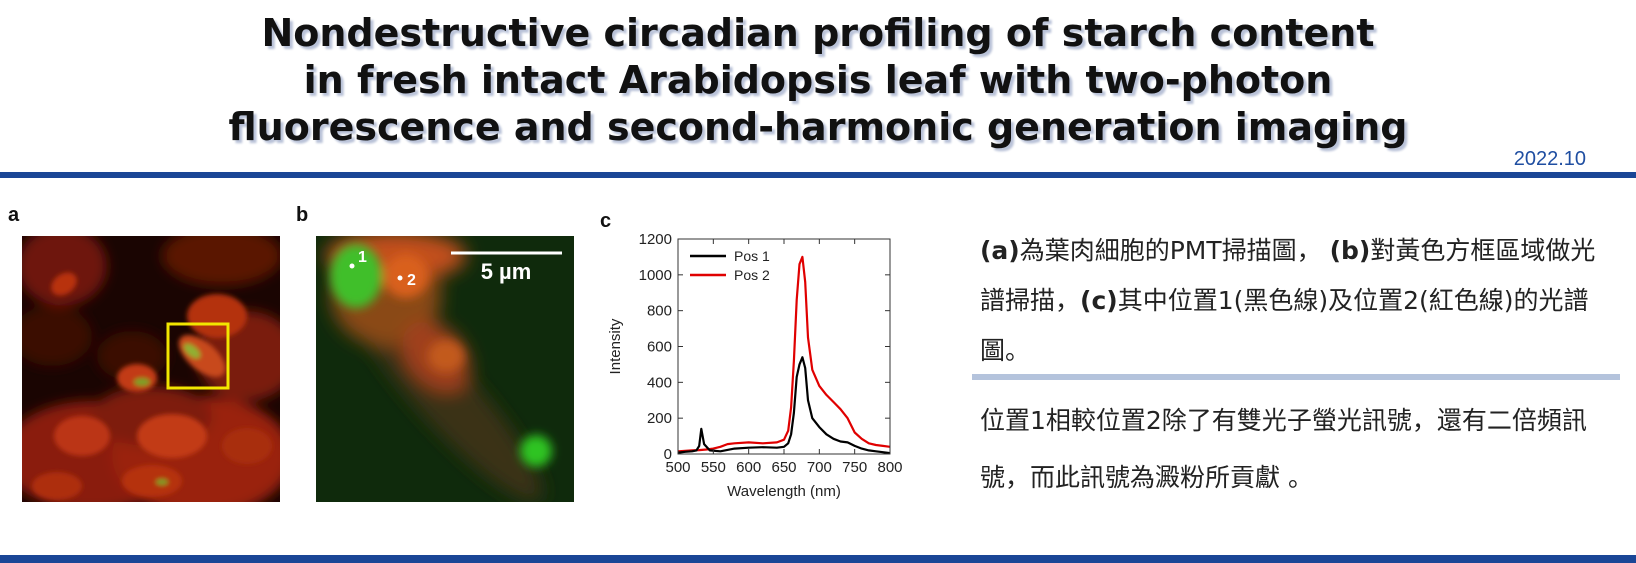  What do you see at coordinates (14, 215) in the screenshot?
I see `panel-a-label: a` at bounding box center [14, 215].